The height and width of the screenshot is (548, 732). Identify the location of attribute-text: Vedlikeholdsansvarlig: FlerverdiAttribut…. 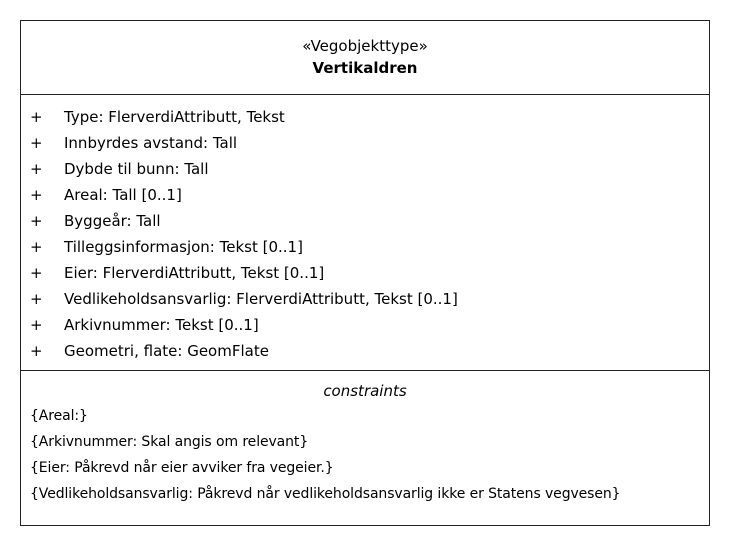
(261, 299).